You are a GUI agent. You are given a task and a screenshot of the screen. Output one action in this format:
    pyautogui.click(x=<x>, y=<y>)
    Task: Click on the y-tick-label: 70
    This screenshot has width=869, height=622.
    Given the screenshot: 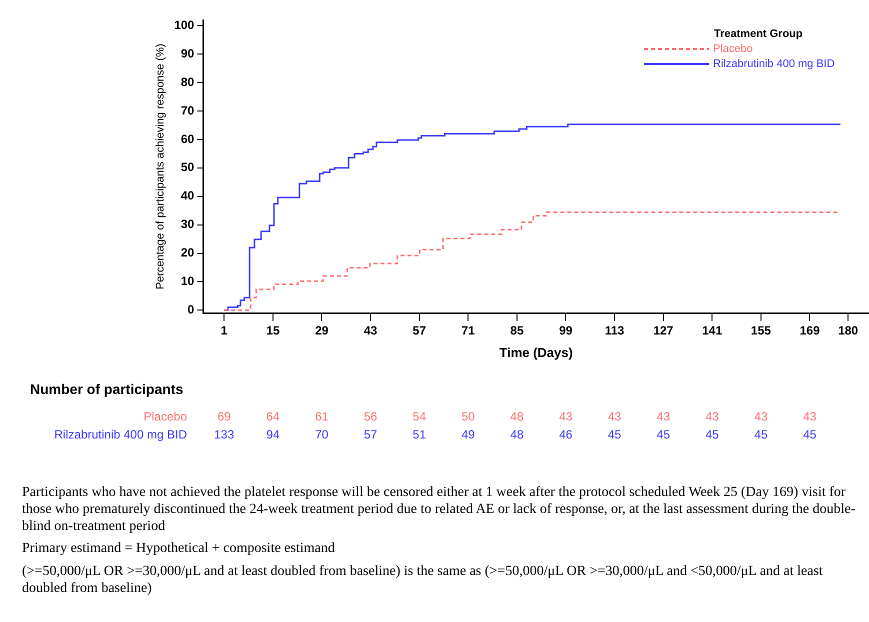 What is the action you would take?
    pyautogui.click(x=187, y=110)
    